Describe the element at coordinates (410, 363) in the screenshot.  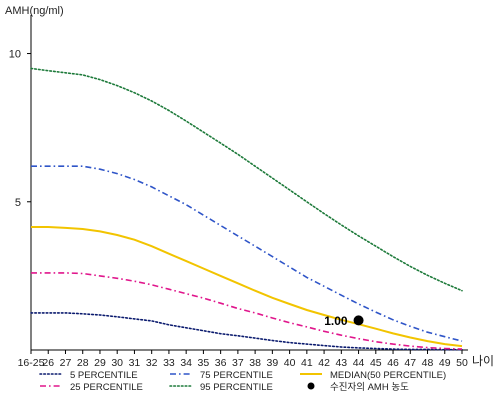
I see `x-tick-label: 47` at that location.